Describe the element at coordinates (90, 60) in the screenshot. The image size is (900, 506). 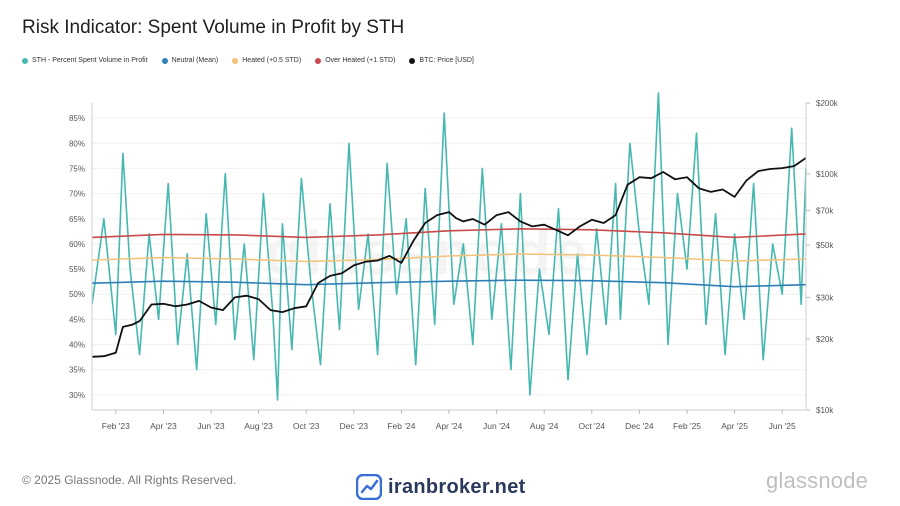
I see `legend-label: STH - Percent Spent Volume in Profit` at that location.